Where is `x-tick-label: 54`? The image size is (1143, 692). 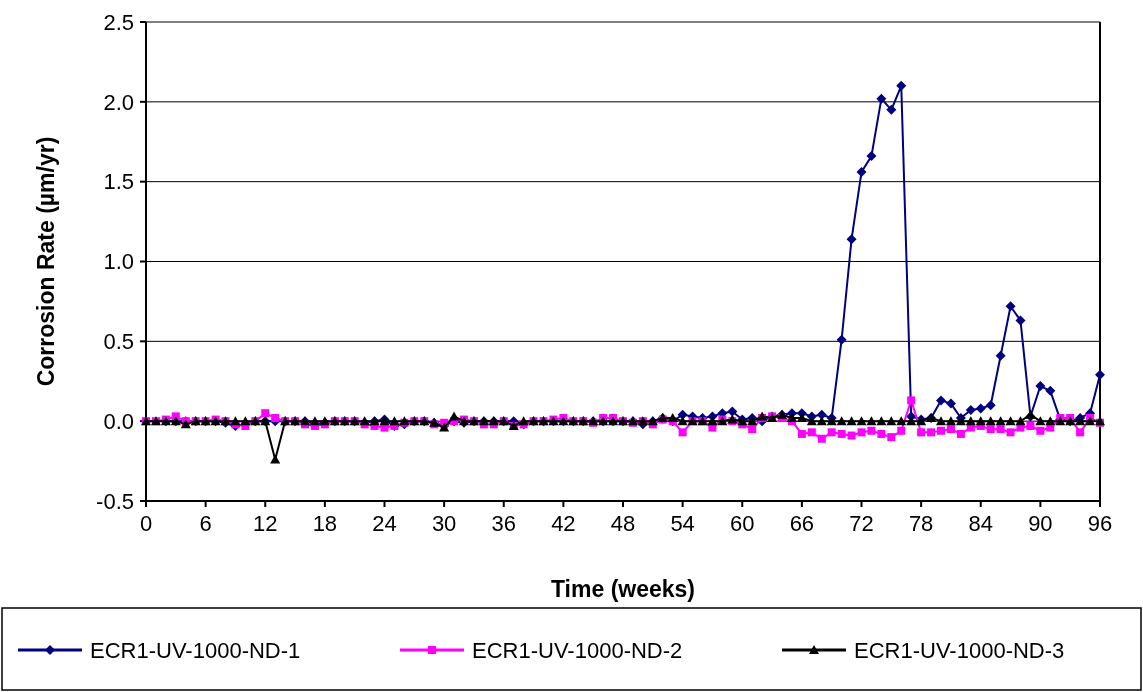 x-tick-label: 54 is located at coordinates (682, 523).